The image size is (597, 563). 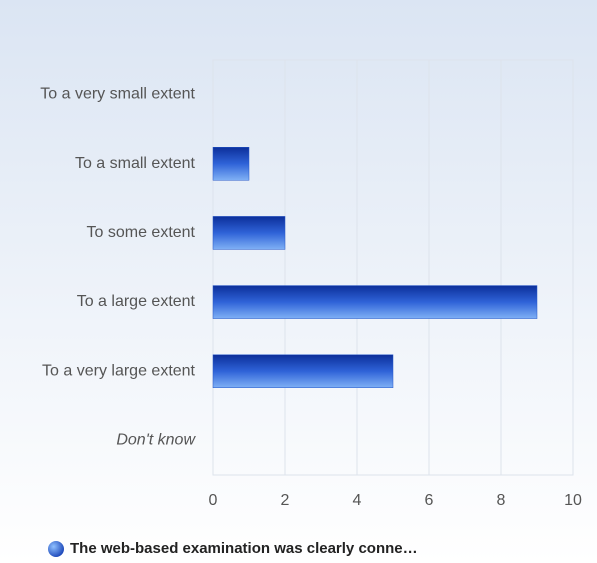 I want to click on y-tick-label: To some extent, so click(x=141, y=232).